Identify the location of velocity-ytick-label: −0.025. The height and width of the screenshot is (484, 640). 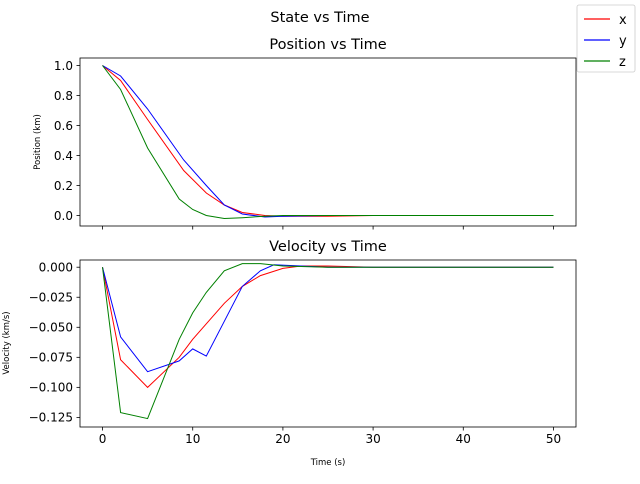
(51, 298).